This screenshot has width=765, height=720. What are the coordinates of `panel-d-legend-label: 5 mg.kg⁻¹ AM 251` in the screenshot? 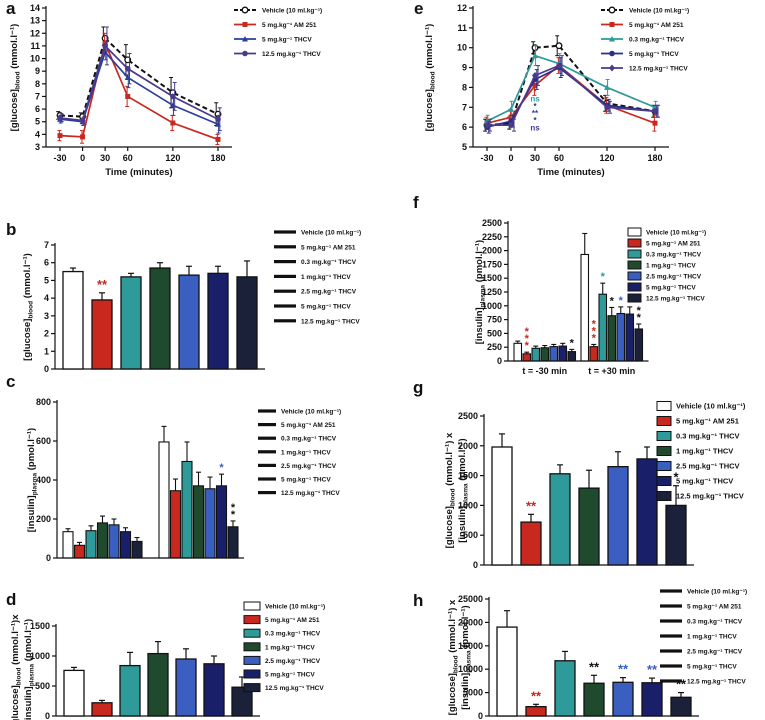 It's located at (292, 620).